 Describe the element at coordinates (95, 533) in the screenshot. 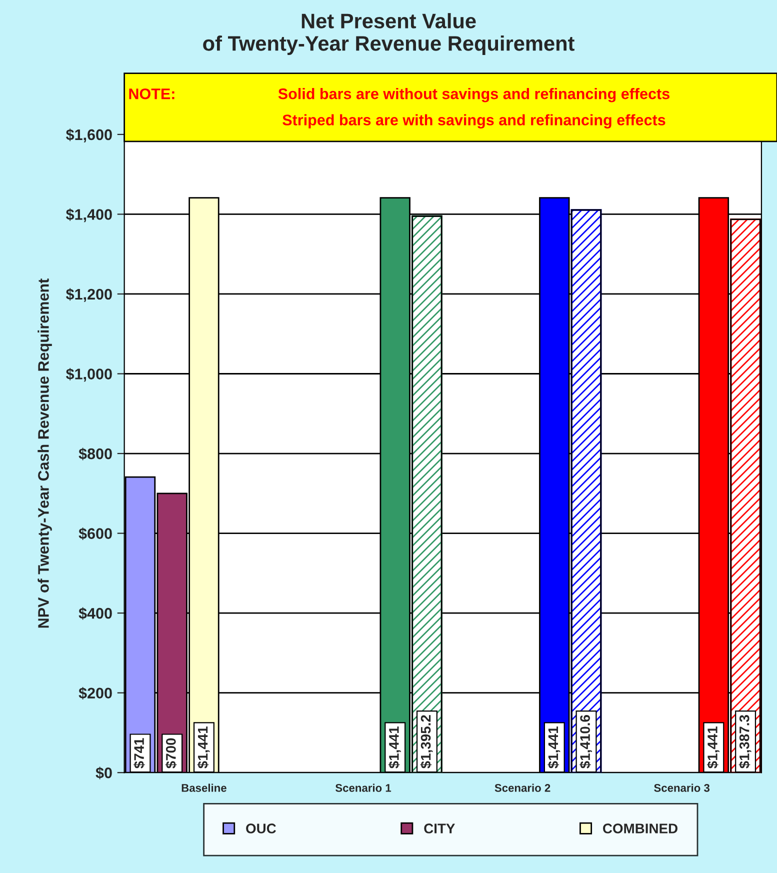

I see `y-tick-label: $600` at that location.